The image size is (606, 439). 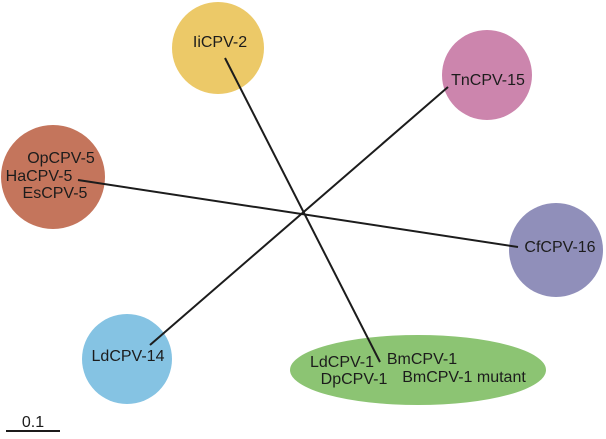 What do you see at coordinates (61, 158) in the screenshot?
I see `cluster-label-opcpv5: OpCPV-5` at bounding box center [61, 158].